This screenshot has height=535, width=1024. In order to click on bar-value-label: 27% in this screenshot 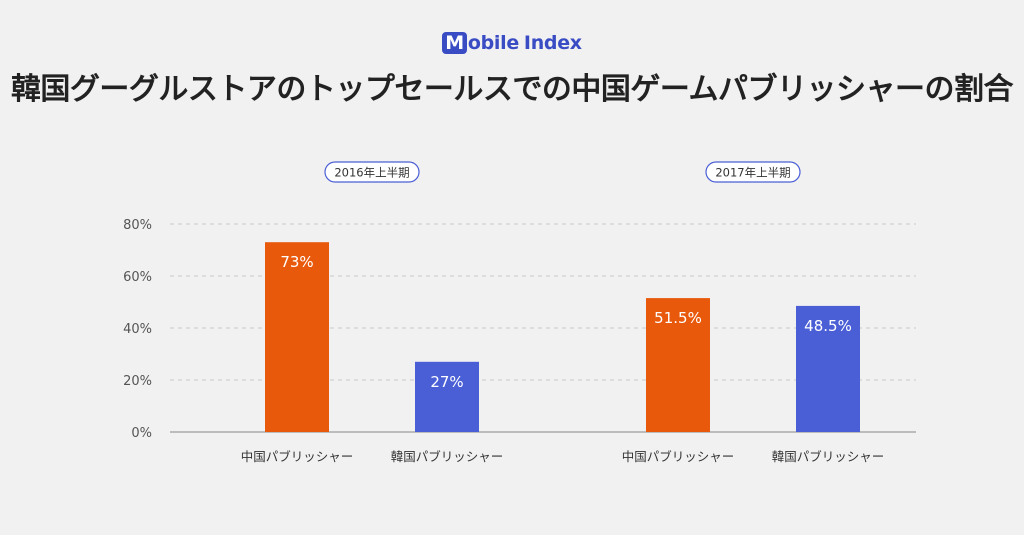, I will do `click(446, 382)`.